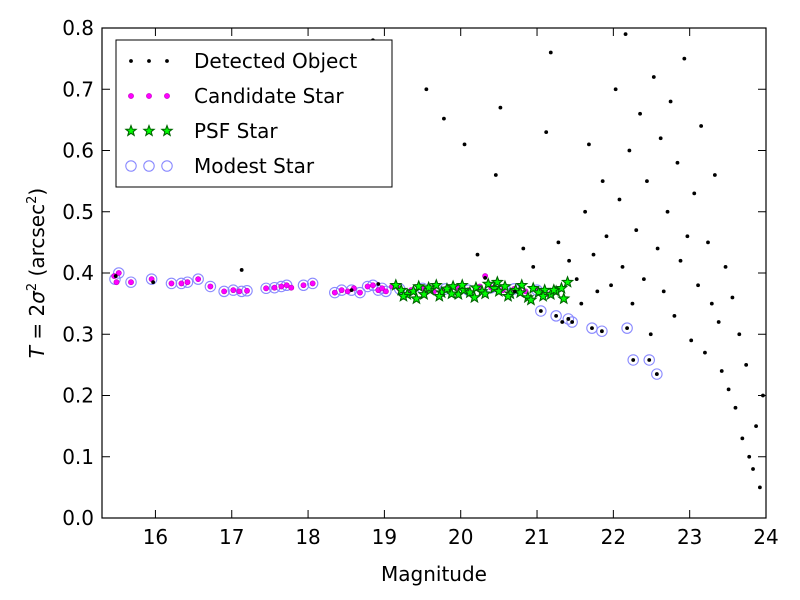 The height and width of the screenshot is (600, 800). I want to click on y-axis-title-lhs: T, so click(37, 351).